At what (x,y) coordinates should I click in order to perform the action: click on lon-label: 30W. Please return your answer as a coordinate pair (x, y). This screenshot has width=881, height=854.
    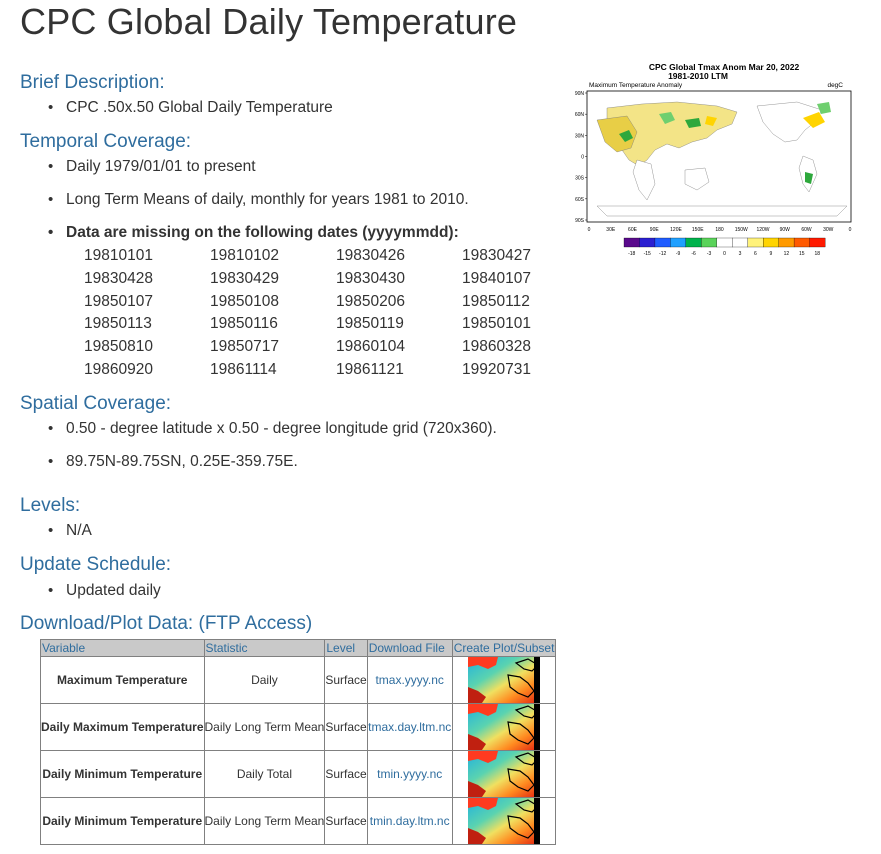
    Looking at the image, I should click on (828, 230).